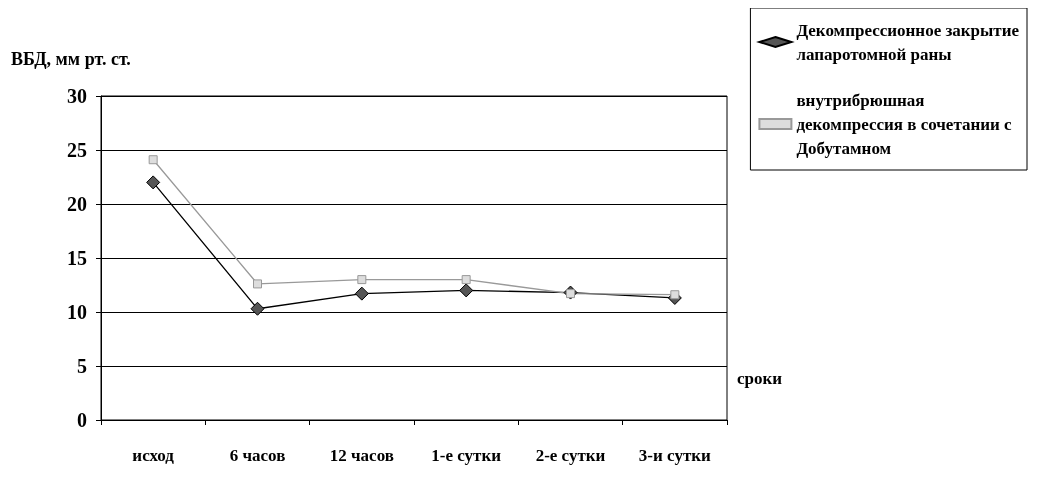 Image resolution: width=1040 pixels, height=501 pixels. I want to click on x-tick-label: 6 часов, so click(257, 455).